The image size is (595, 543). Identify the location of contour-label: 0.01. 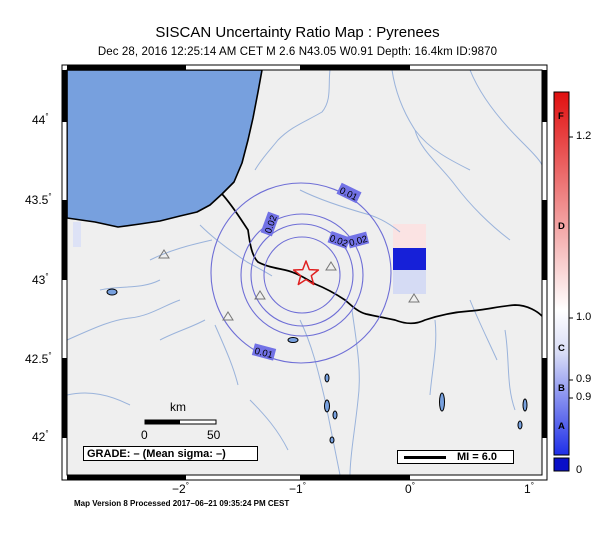
(264, 352).